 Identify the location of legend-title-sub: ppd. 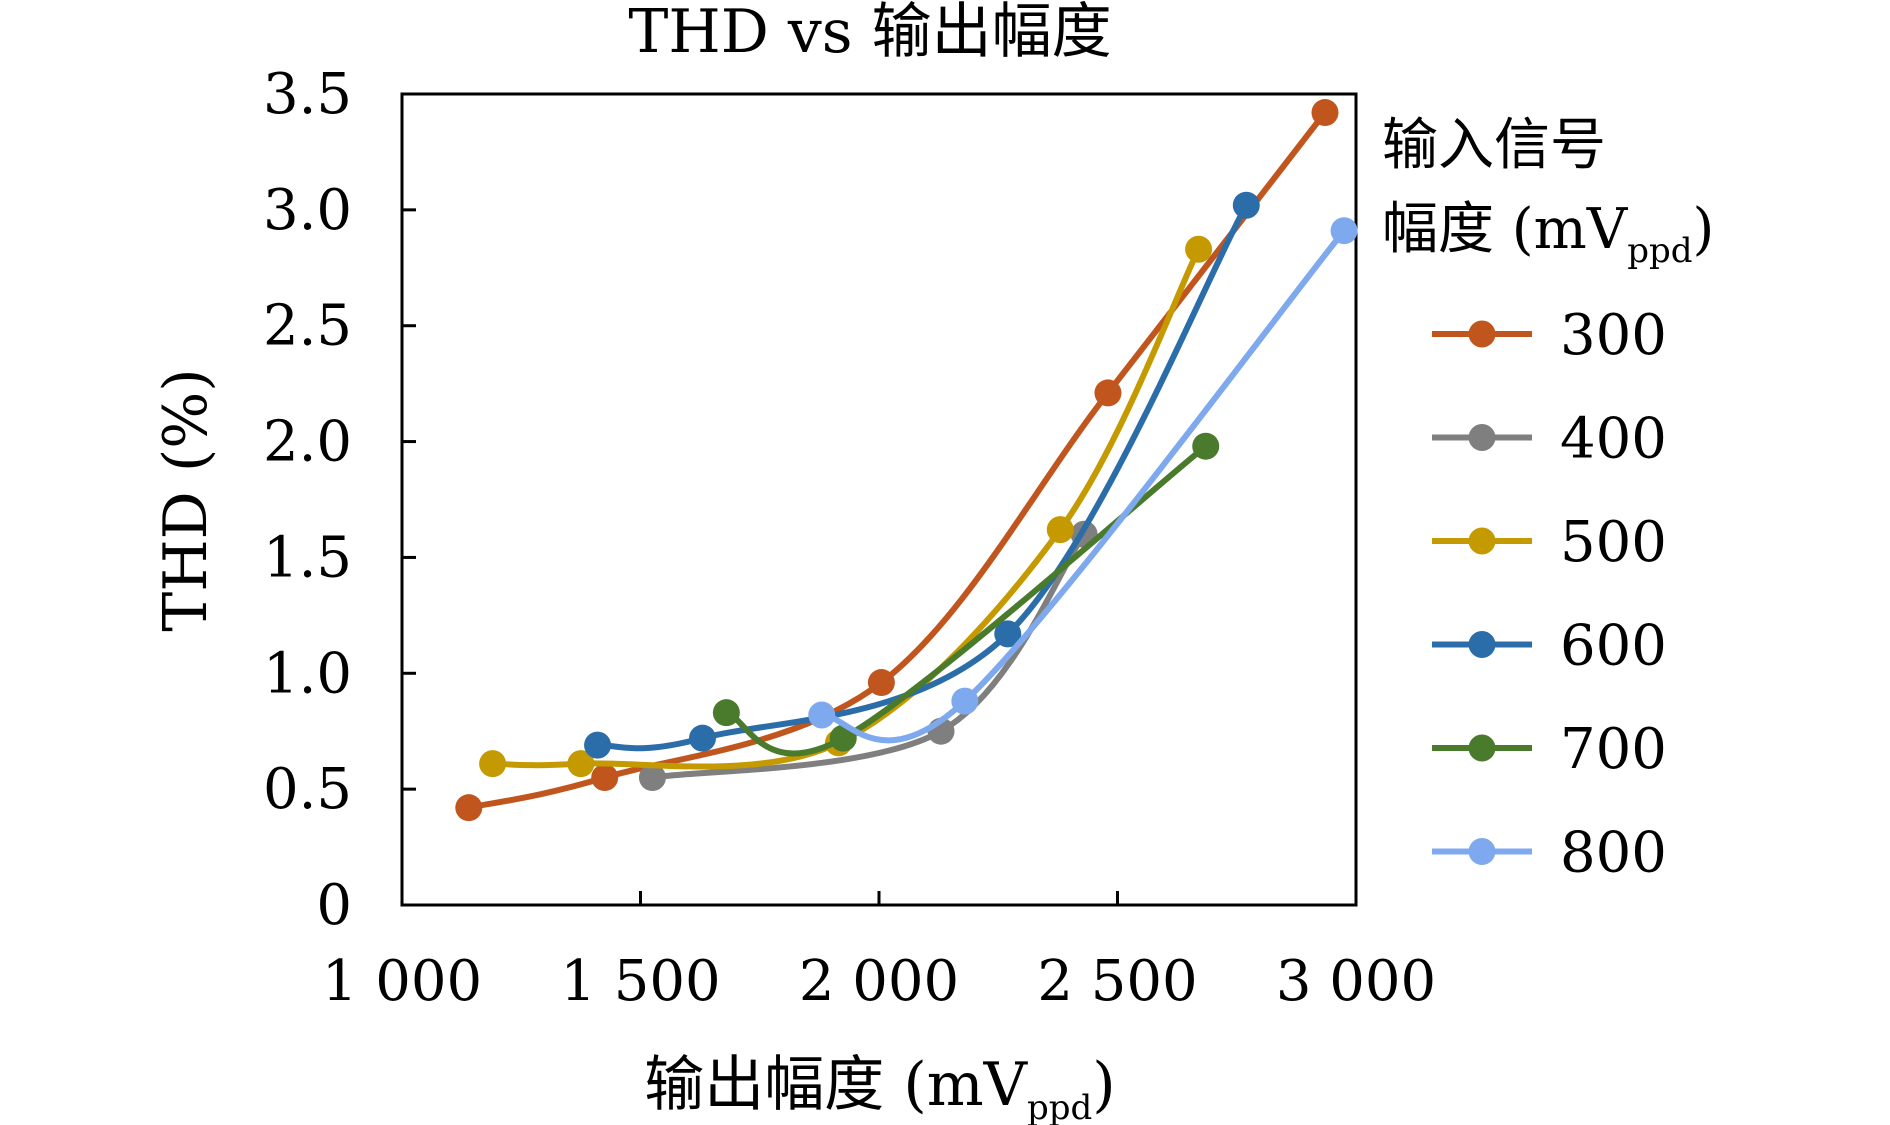
(1659, 251).